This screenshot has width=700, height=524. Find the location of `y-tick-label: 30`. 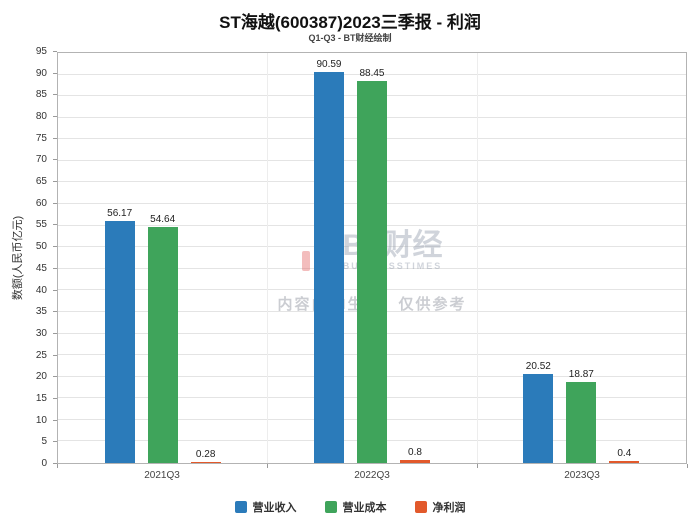

y-tick-label: 30 is located at coordinates (41, 333).